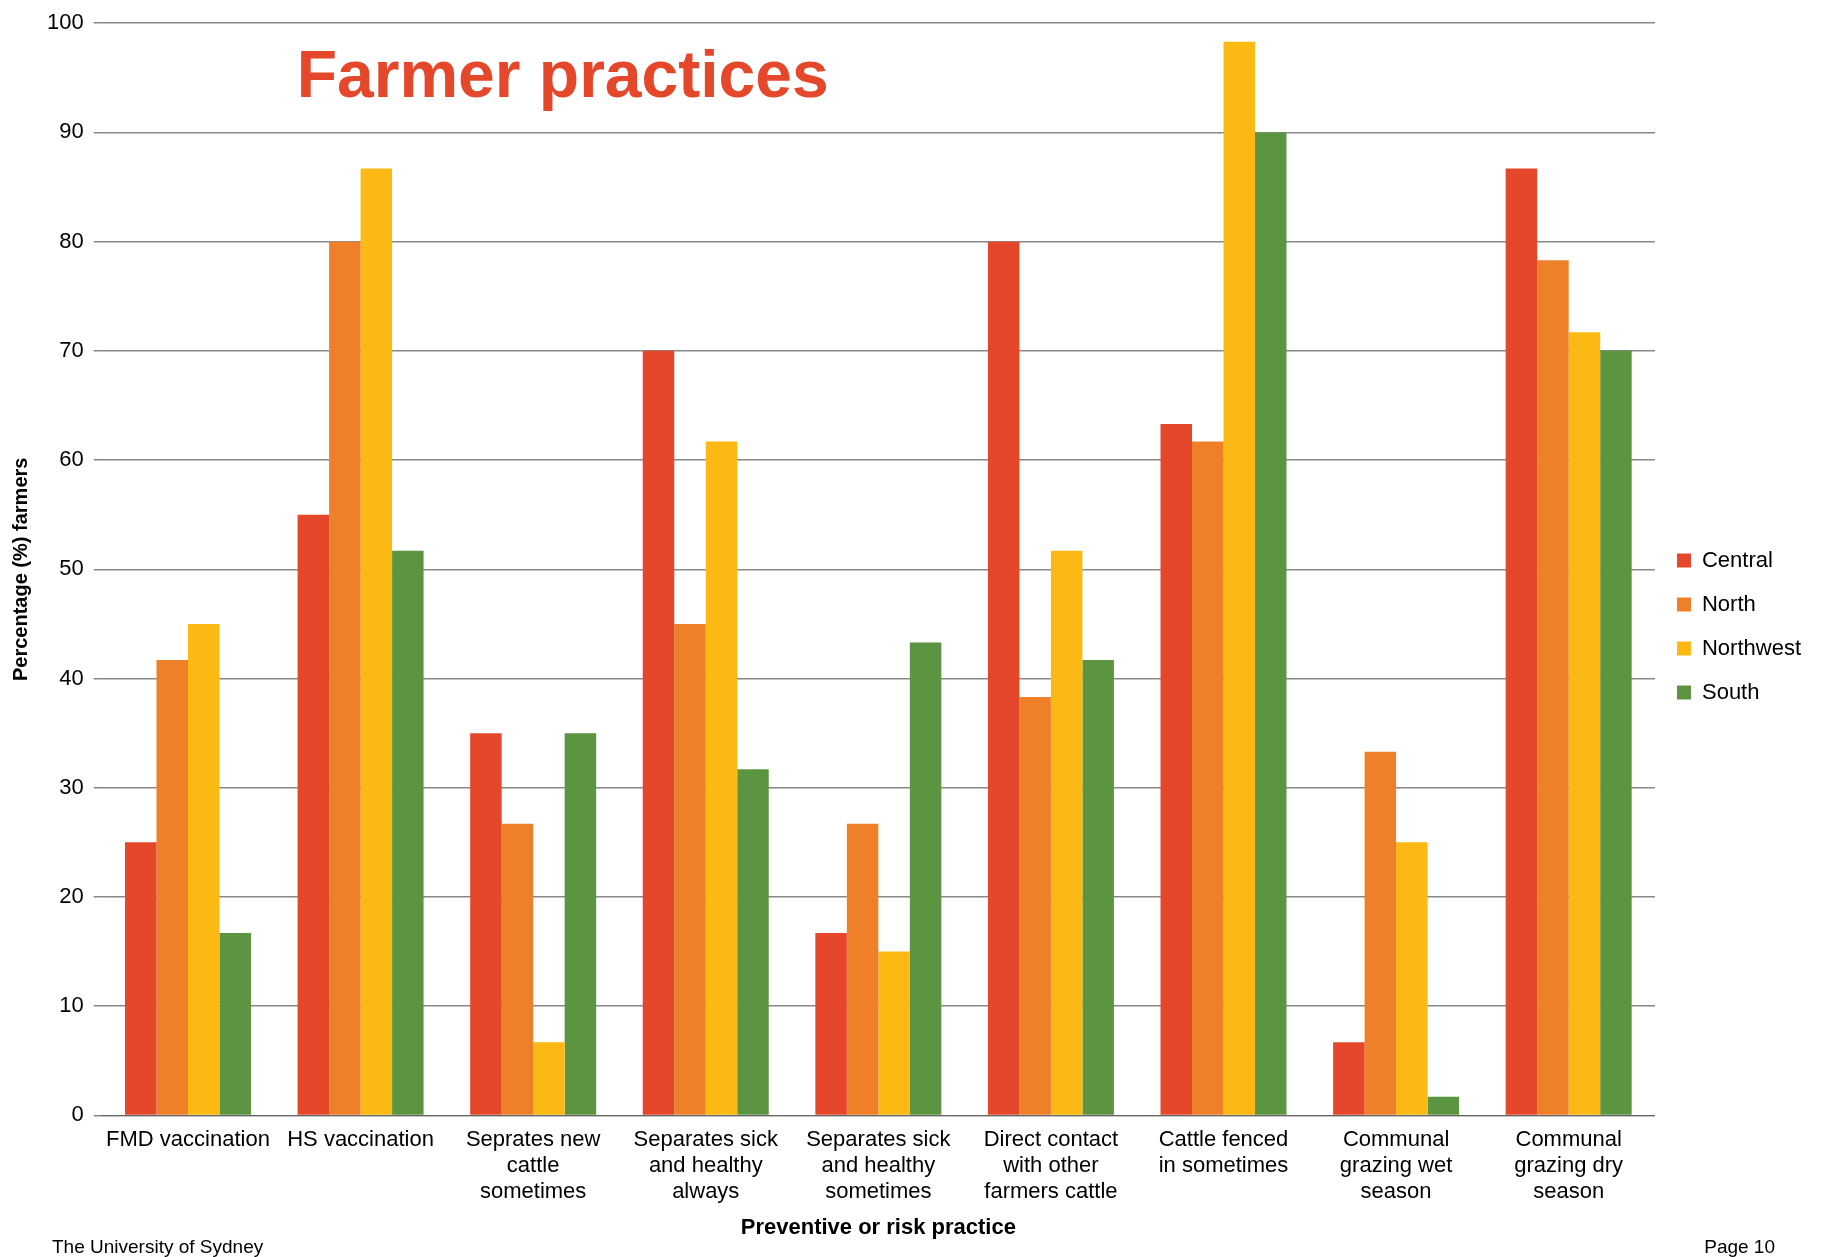 The image size is (1831, 1257). What do you see at coordinates (706, 1164) in the screenshot?
I see `x-tick-label: Separates sick and healthy always` at bounding box center [706, 1164].